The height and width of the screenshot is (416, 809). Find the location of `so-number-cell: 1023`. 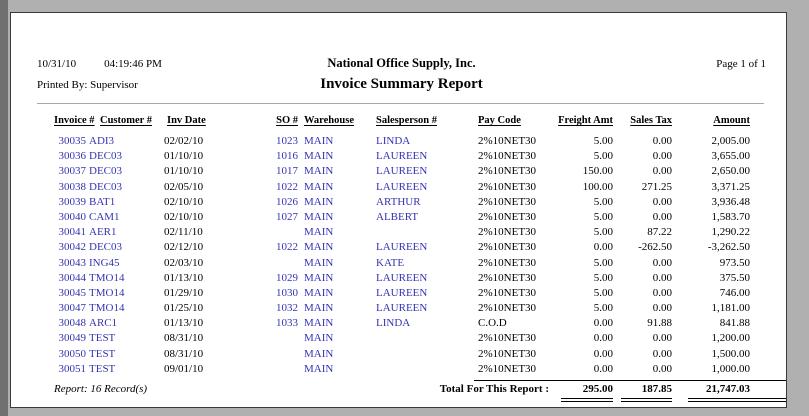

so-number-cell: 1023 is located at coordinates (287, 141).